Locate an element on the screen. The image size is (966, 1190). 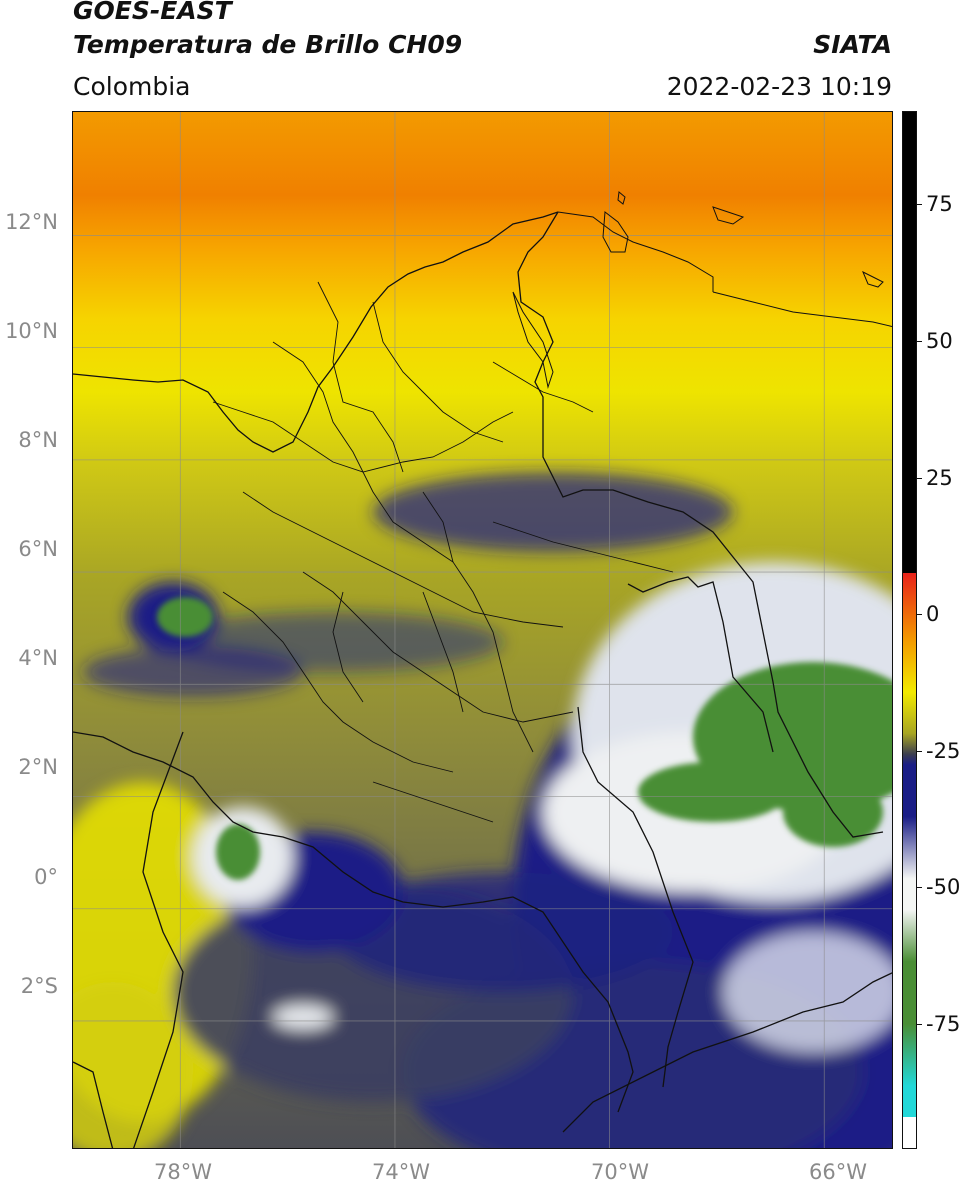
lat-tick-2s: 2°S is located at coordinates (39, 986).